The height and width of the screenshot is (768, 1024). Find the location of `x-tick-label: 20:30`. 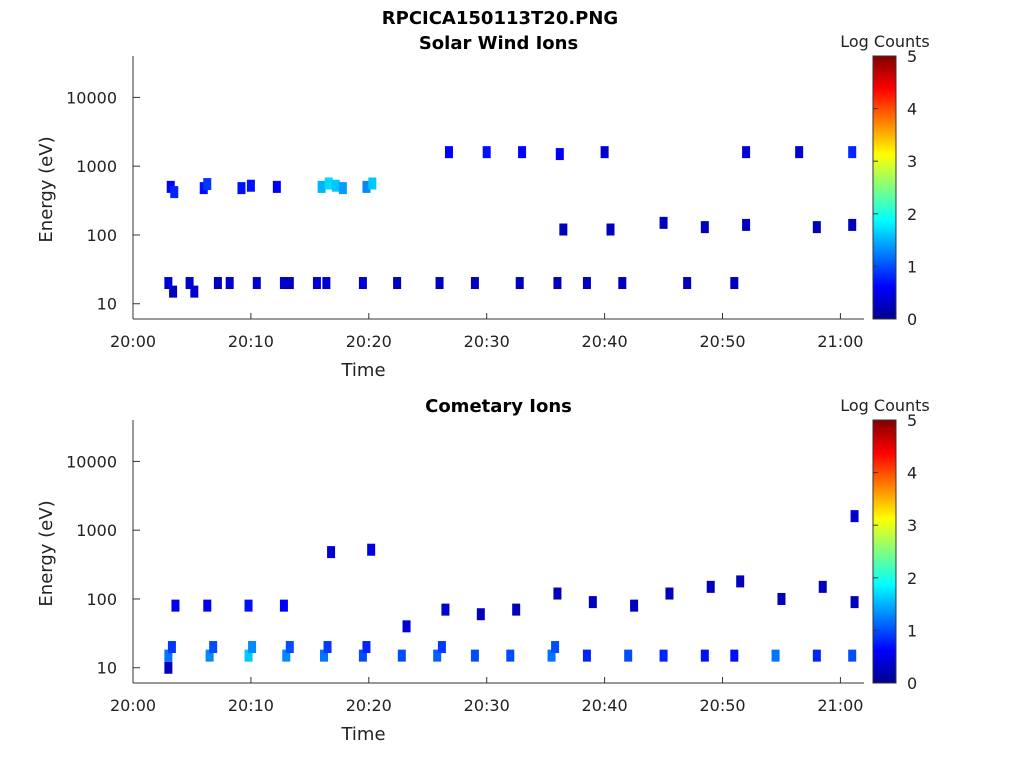

x-tick-label: 20:30 is located at coordinates (487, 705).